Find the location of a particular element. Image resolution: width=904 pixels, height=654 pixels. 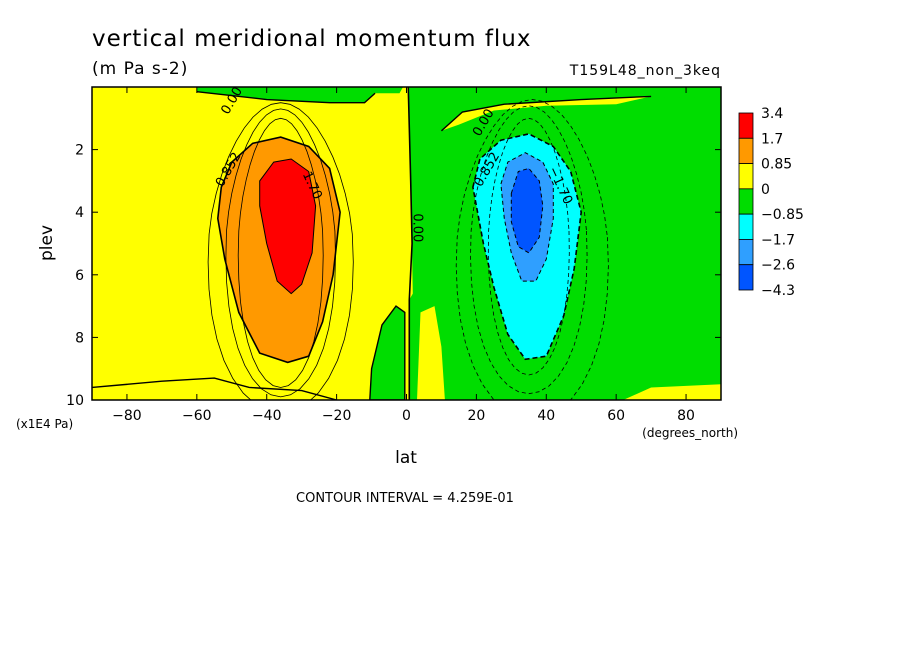

colorbar-label-3: 0 is located at coordinates (765, 190).